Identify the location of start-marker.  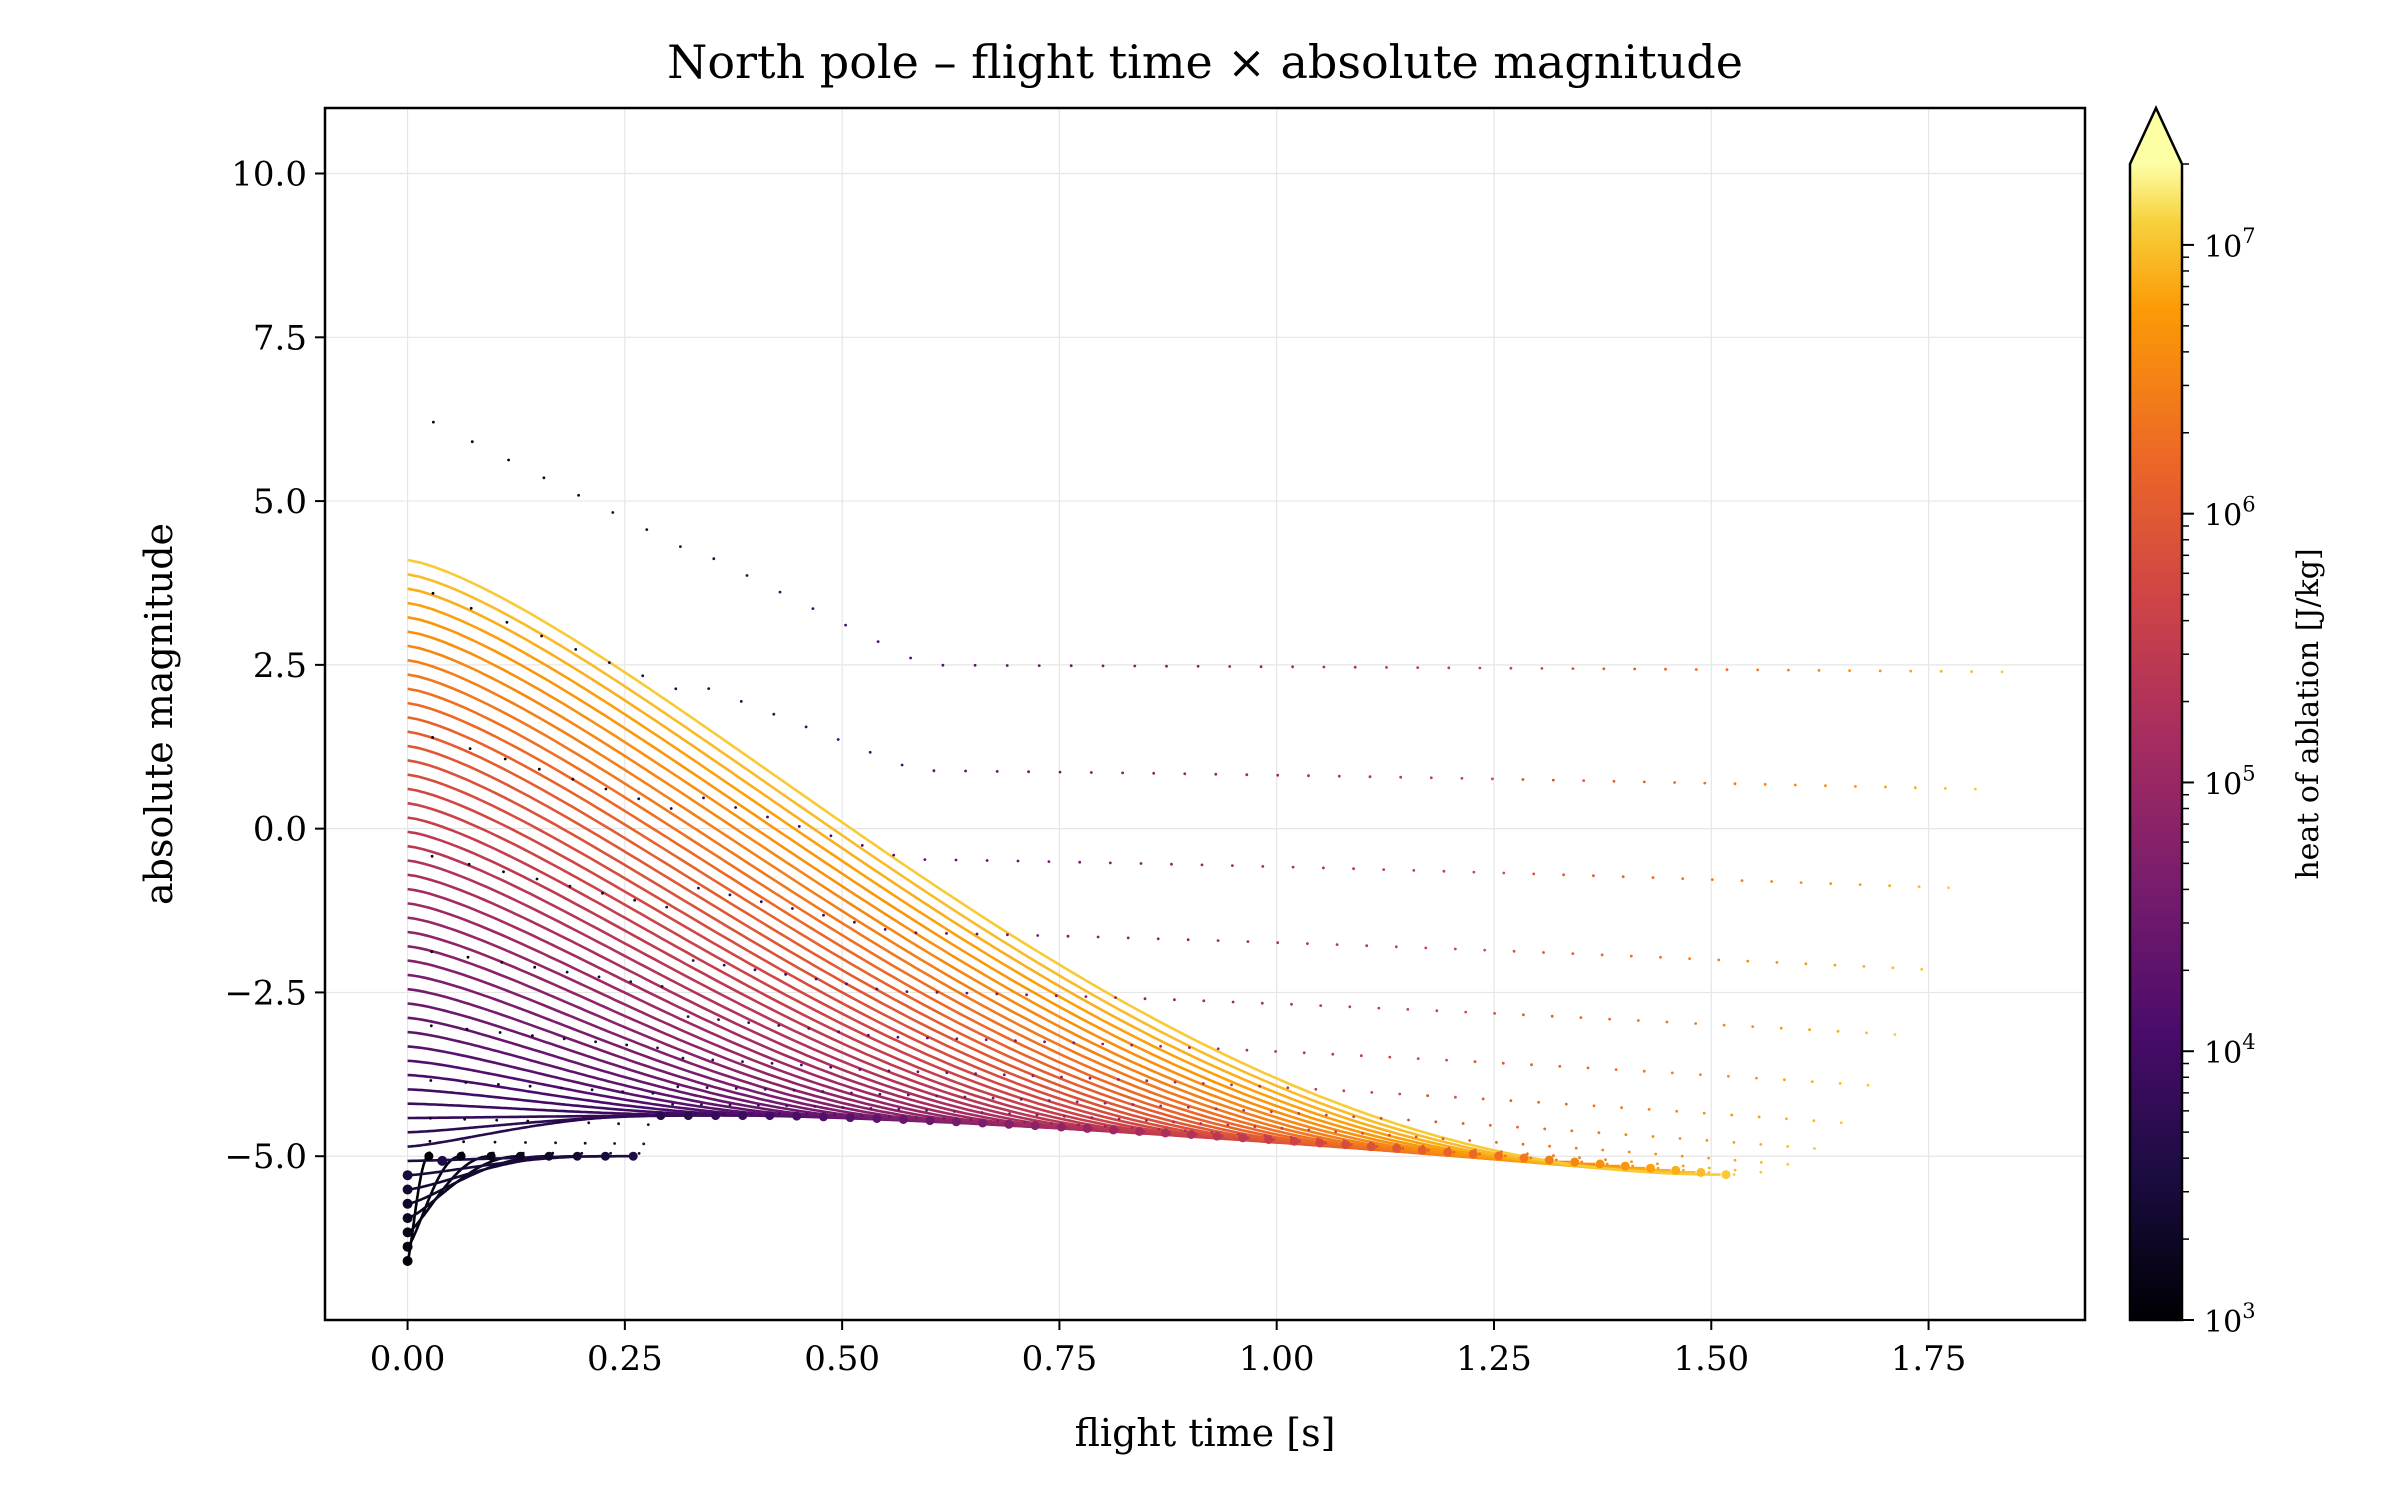
(407, 1232).